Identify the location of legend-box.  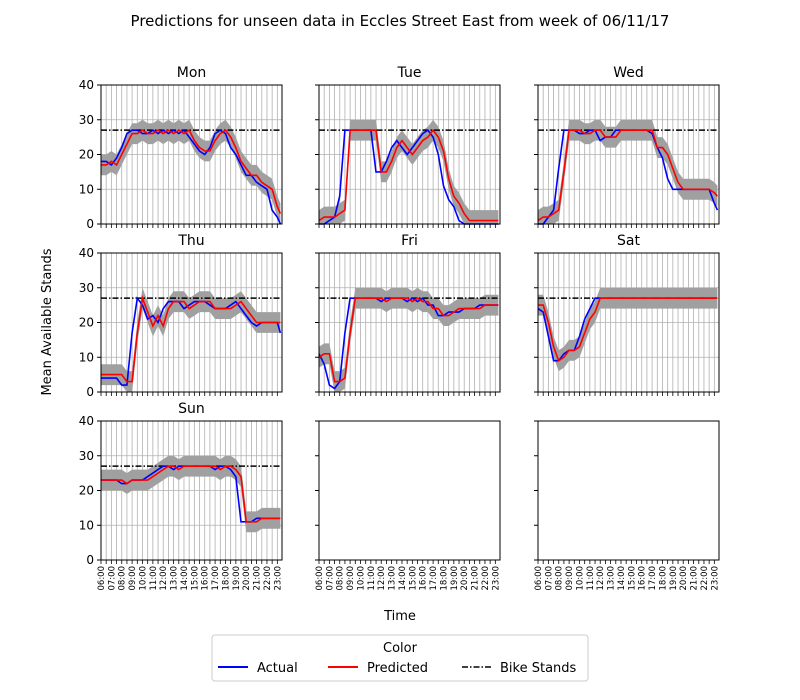
(400, 658).